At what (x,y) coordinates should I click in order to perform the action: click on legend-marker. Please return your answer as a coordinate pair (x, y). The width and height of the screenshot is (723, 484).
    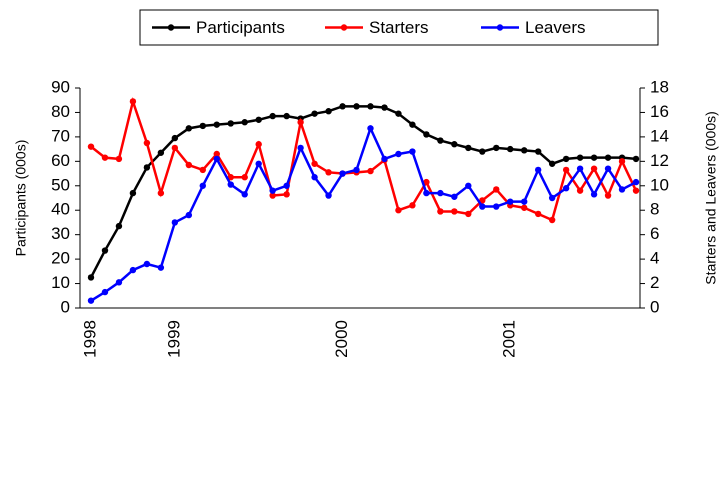
    Looking at the image, I should click on (344, 27).